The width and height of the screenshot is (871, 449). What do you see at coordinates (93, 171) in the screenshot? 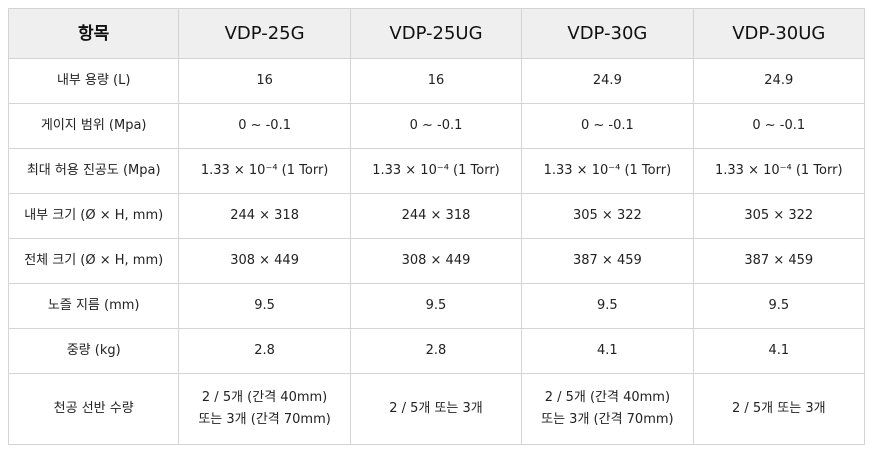
I see `row-label: 최대 허용 진공도 (Mpa)` at bounding box center [93, 171].